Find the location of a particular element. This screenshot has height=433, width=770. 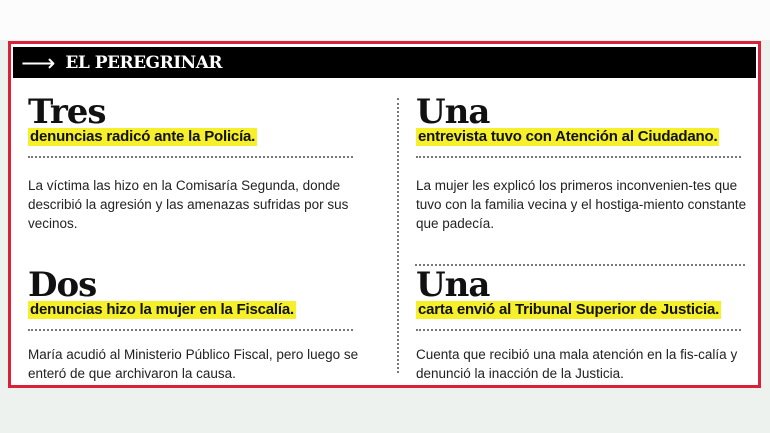

item-number: Dos is located at coordinates (62, 285).